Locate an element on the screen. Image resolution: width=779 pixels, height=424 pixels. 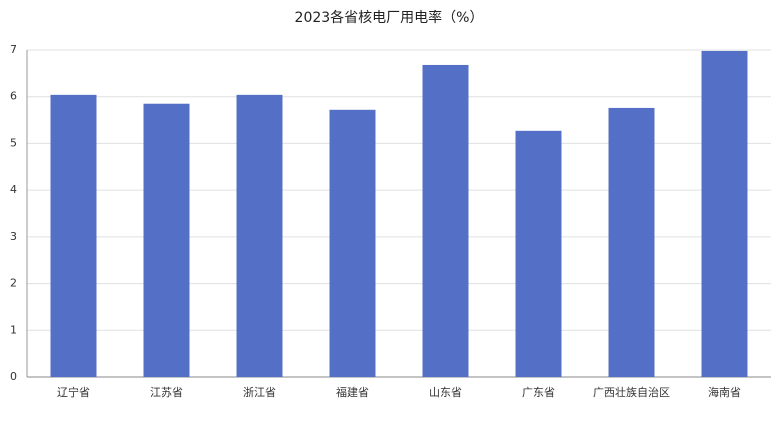
y-tick-label: 6 is located at coordinates (13, 96).